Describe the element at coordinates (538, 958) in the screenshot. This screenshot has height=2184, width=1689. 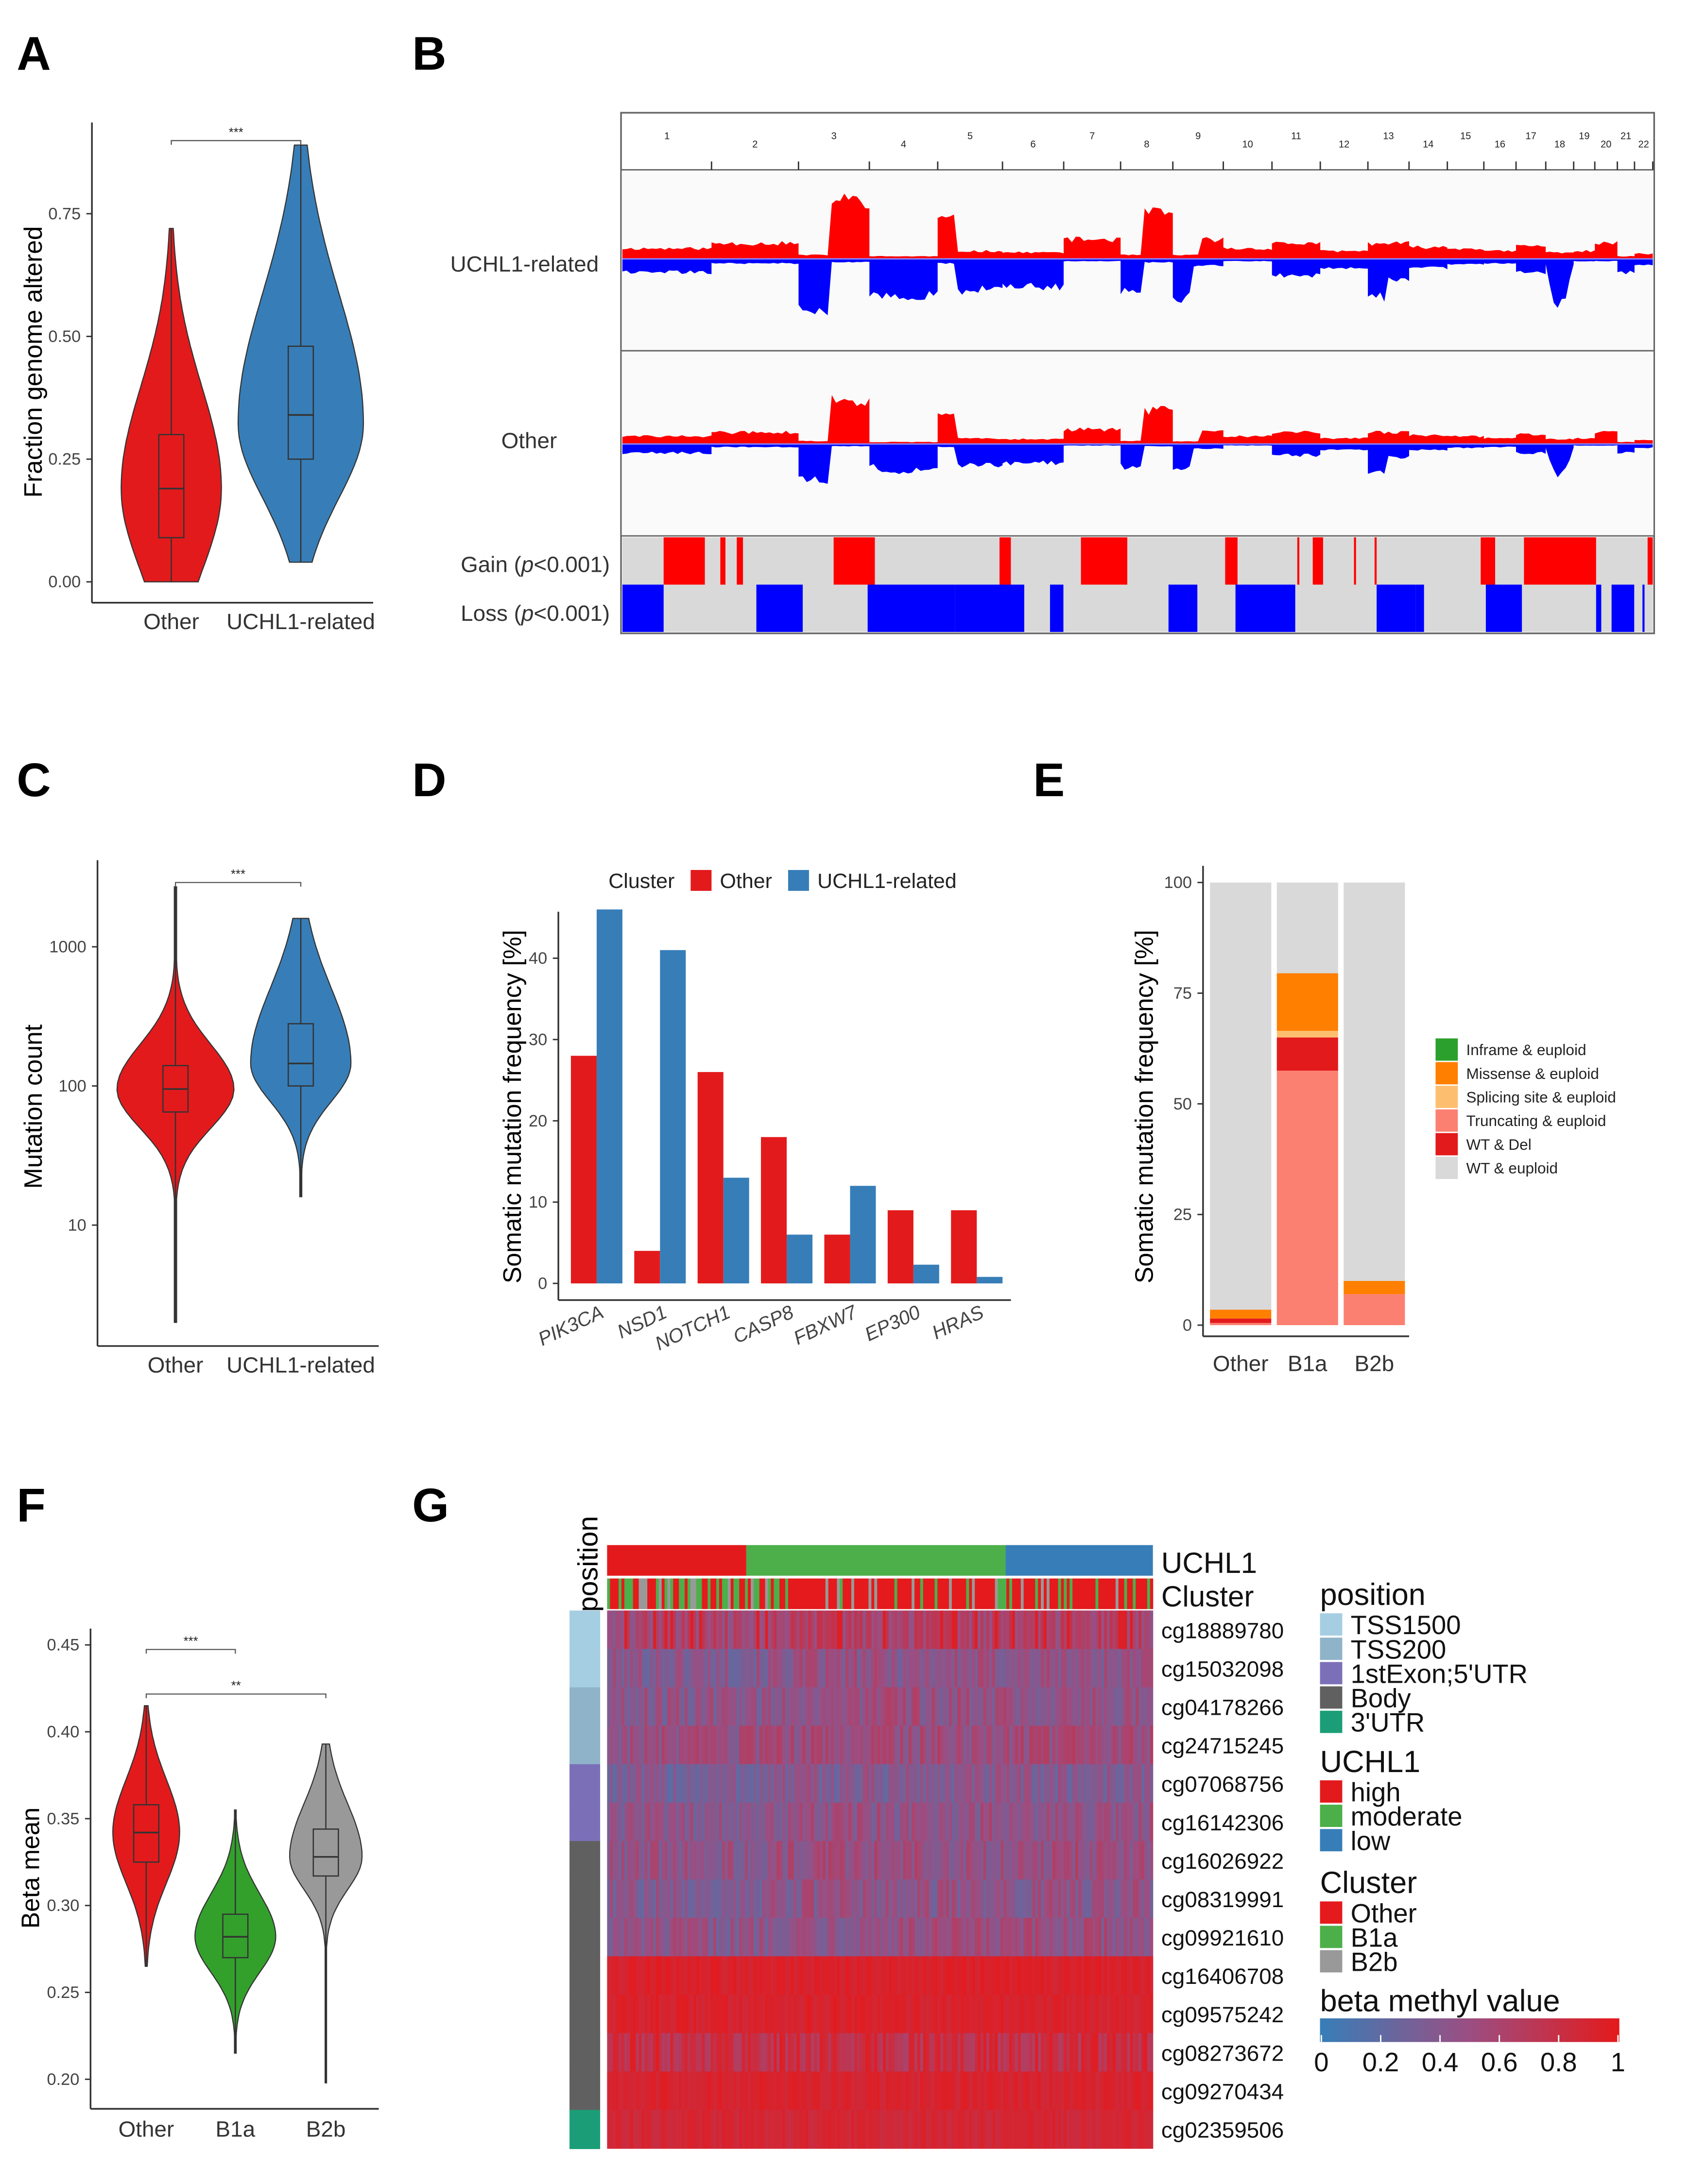
I see `panel-d-ytick-label: 40` at that location.